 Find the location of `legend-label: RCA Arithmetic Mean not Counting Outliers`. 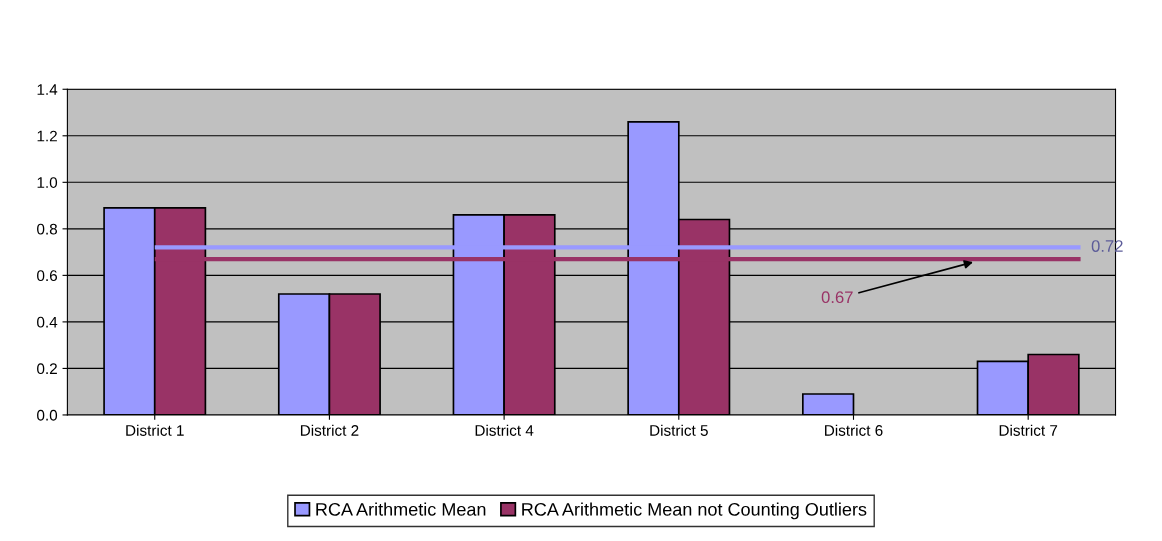

legend-label: RCA Arithmetic Mean not Counting Outliers is located at coordinates (694, 511).